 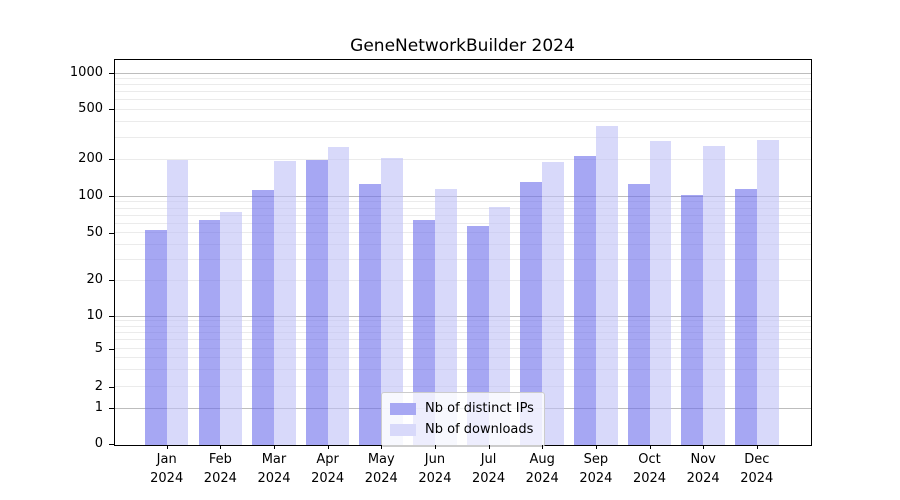 I want to click on y-tick-label-20: 20, so click(x=94, y=279).